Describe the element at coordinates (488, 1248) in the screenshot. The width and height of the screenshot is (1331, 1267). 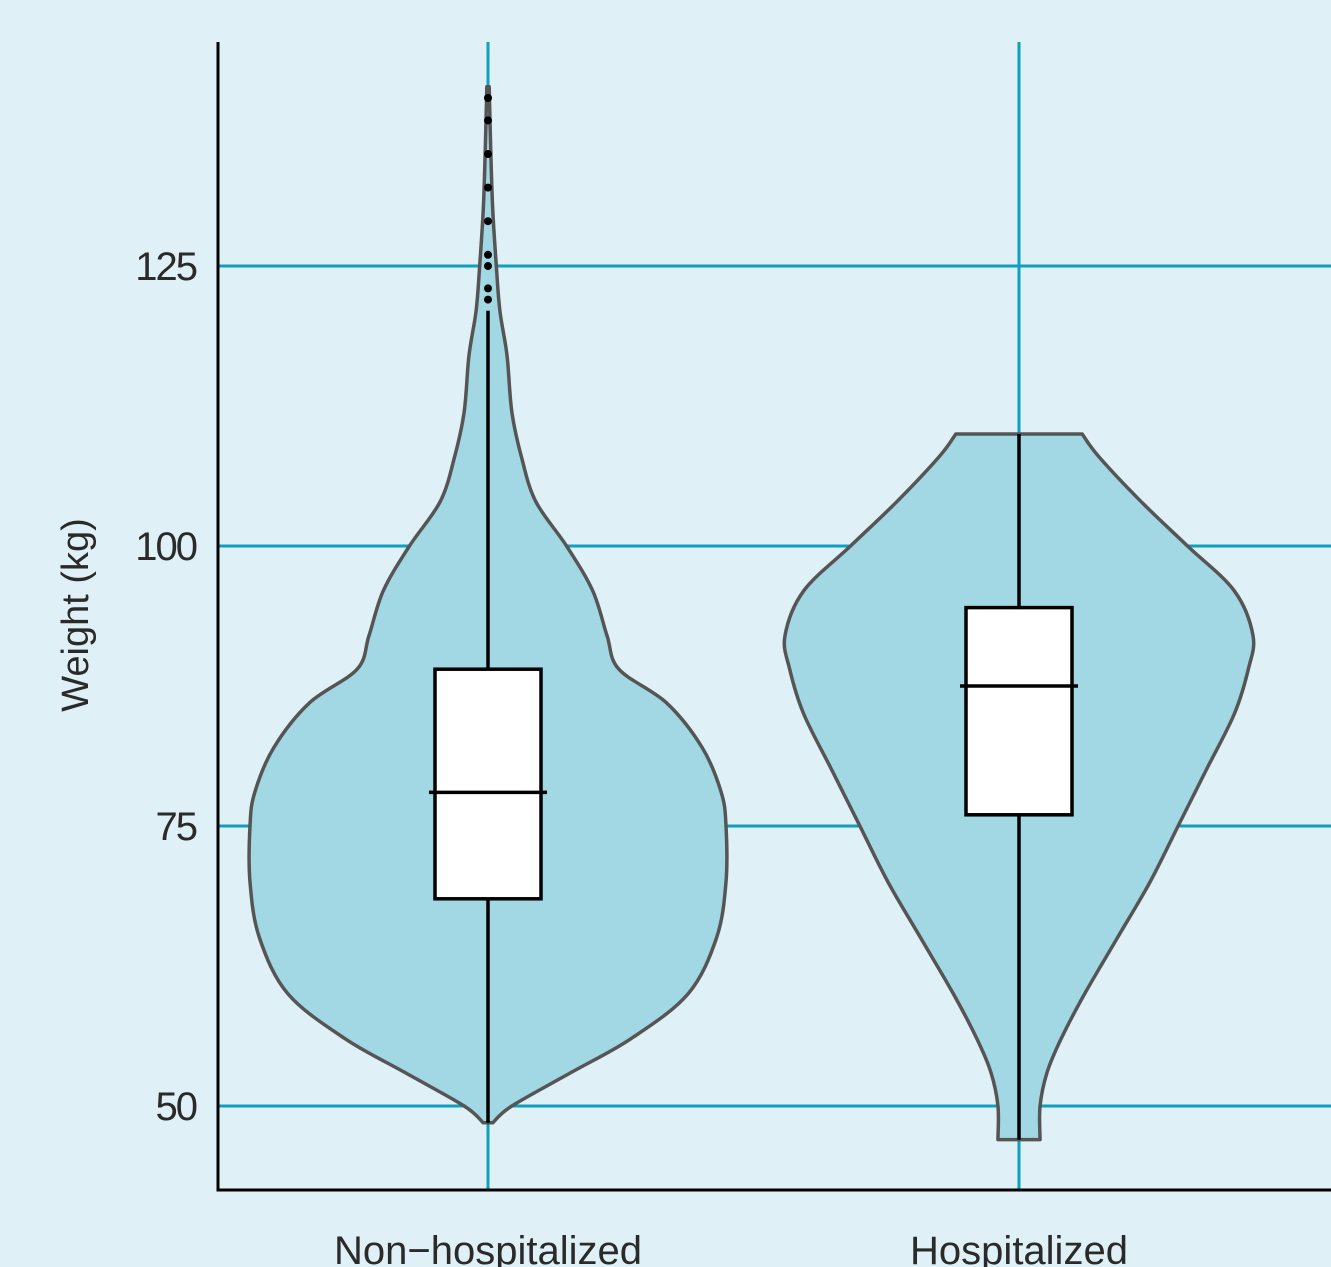
I see `x-category-label-0: Non−hospitalized` at that location.